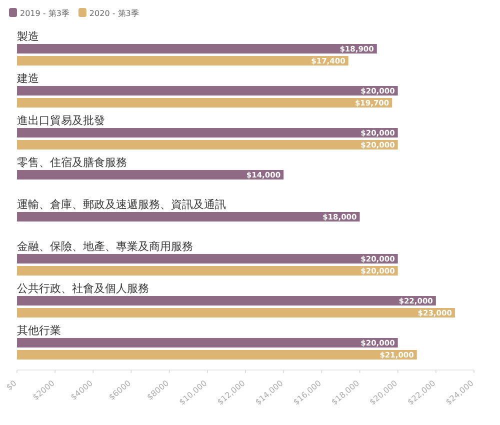  I want to click on y-tick-label: 零售、住宿及膳食服務, so click(72, 162).